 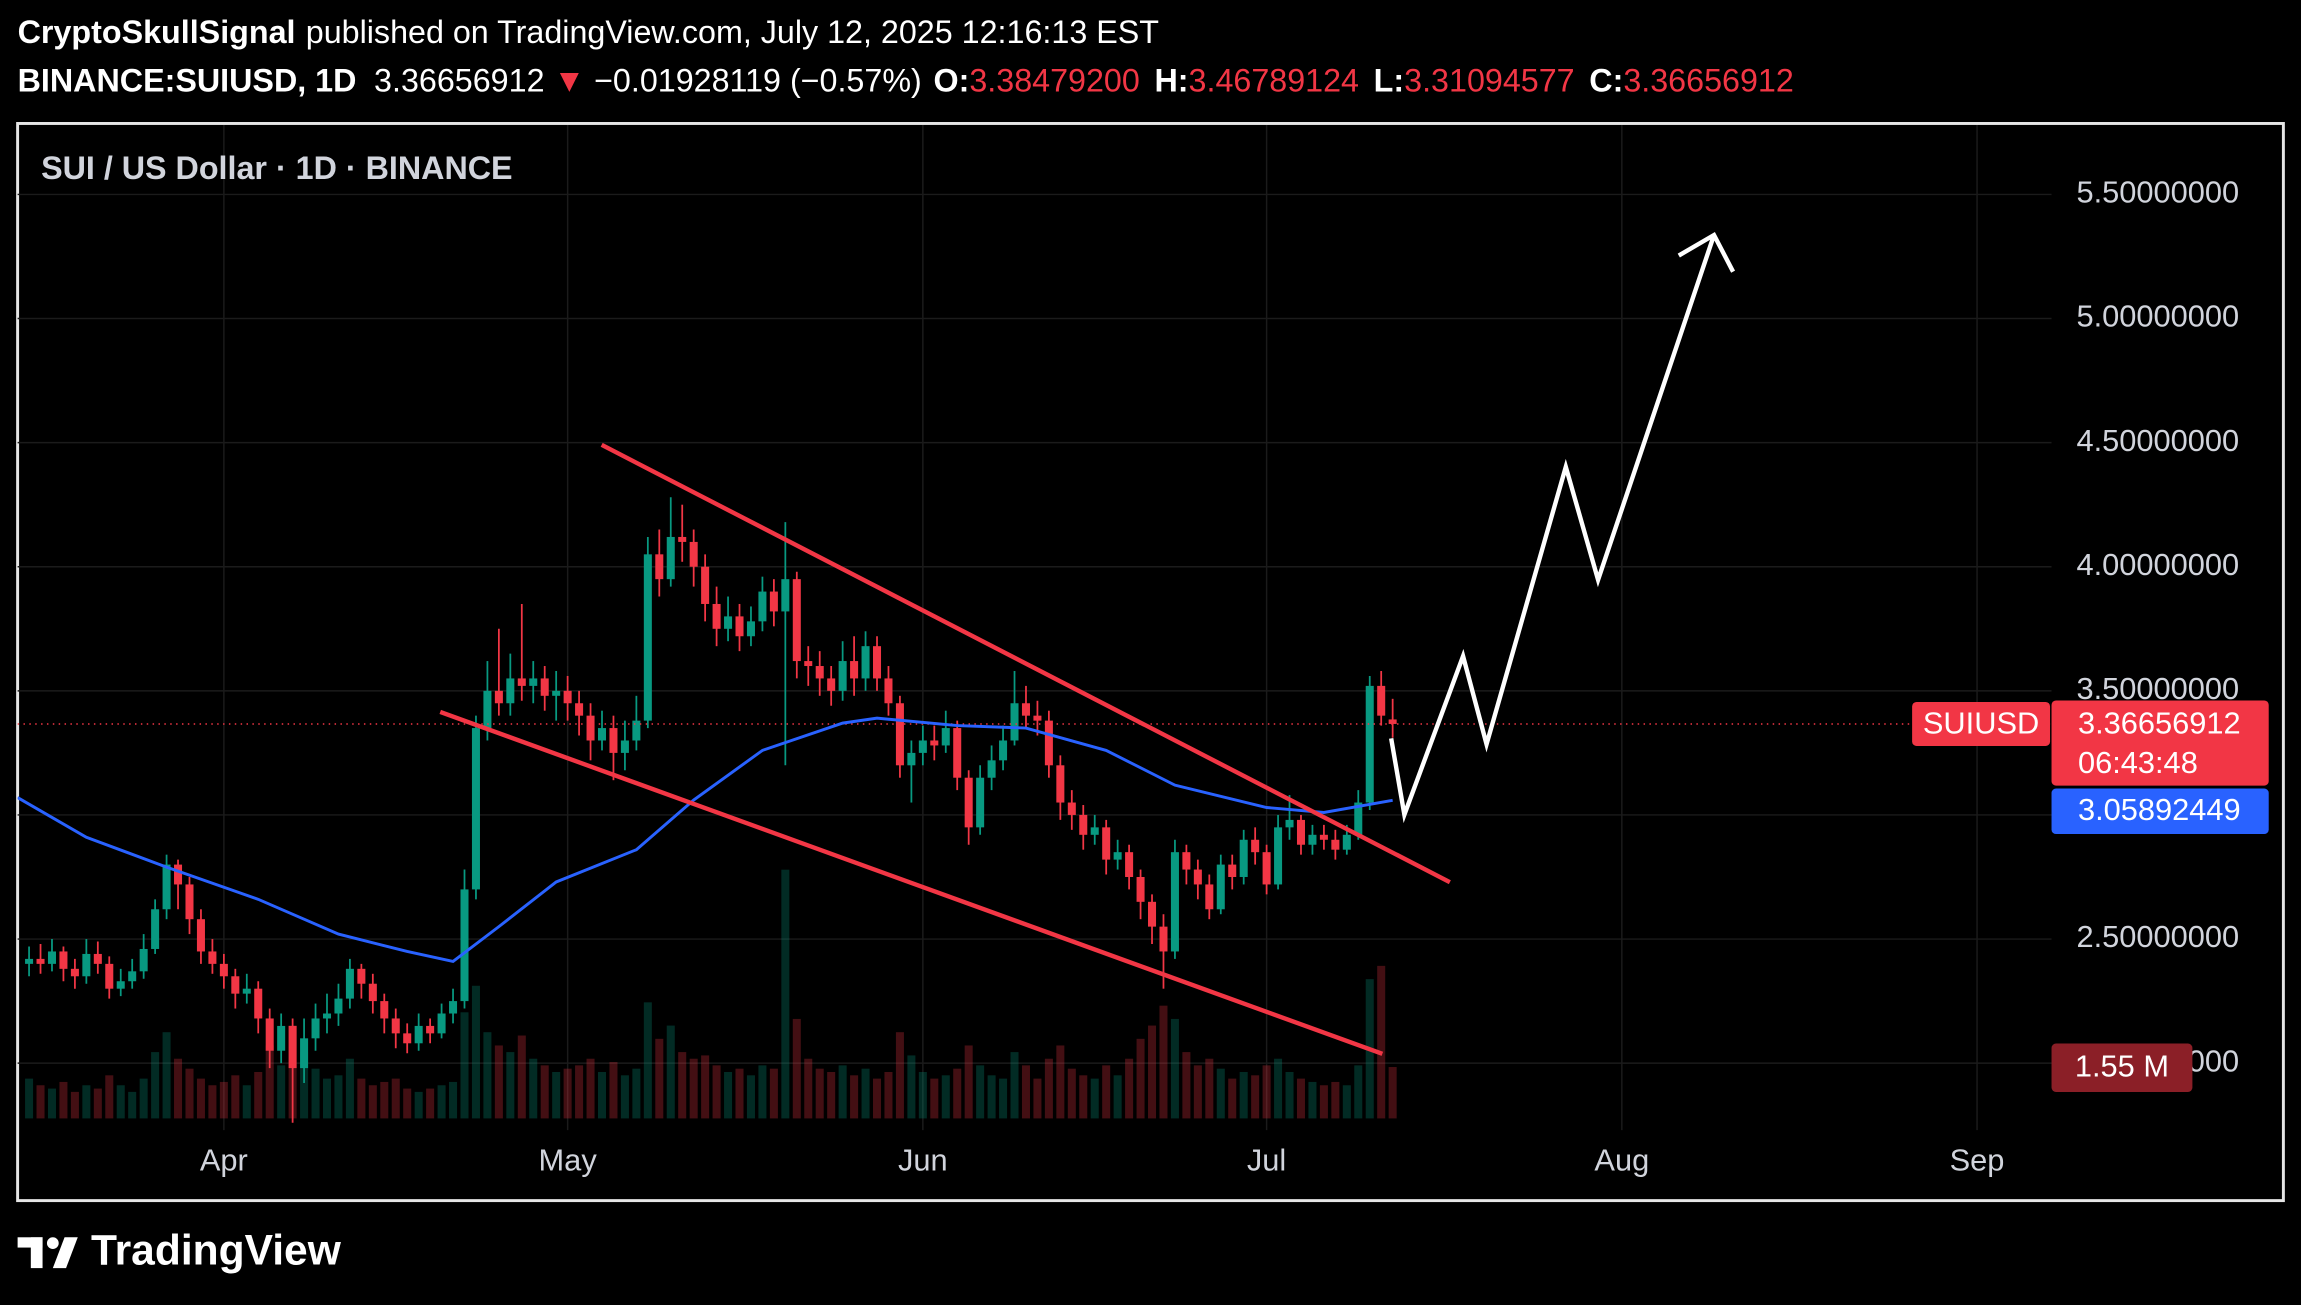 What do you see at coordinates (2159, 723) in the screenshot?
I see `price-tag-value: 3.36656912` at bounding box center [2159, 723].